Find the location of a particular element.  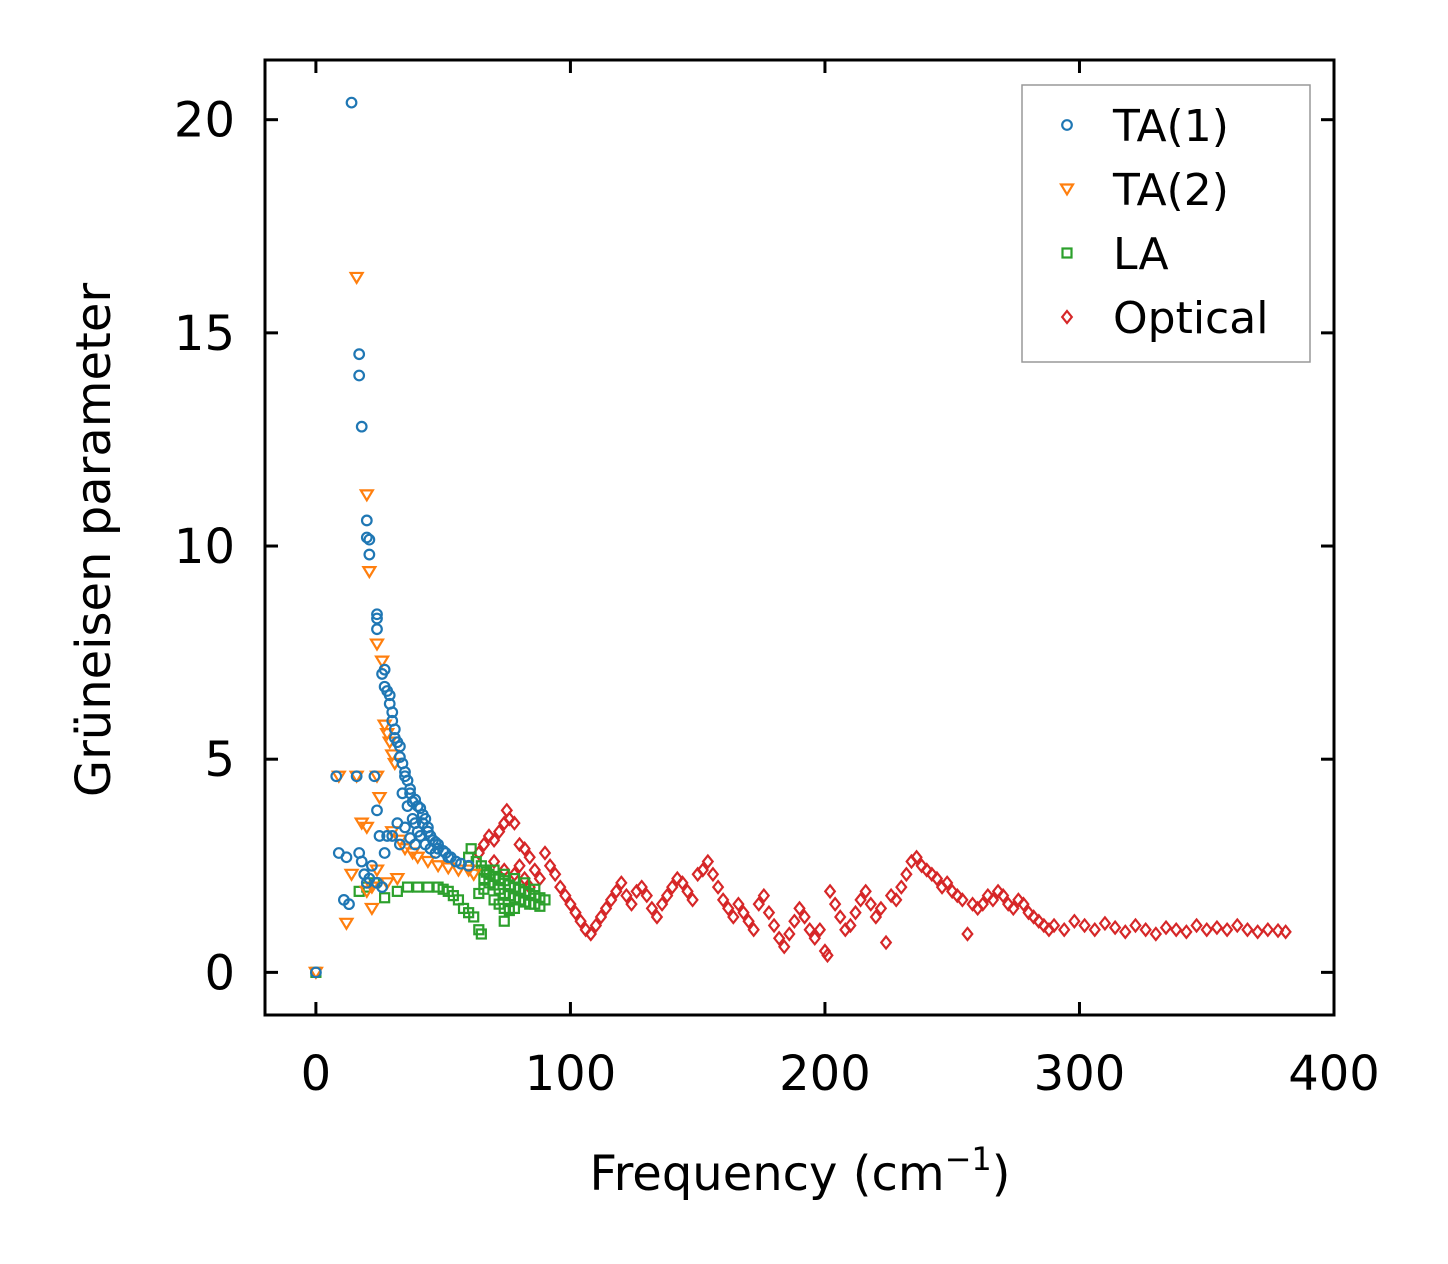

legend-marker-optical is located at coordinates (1067, 317).